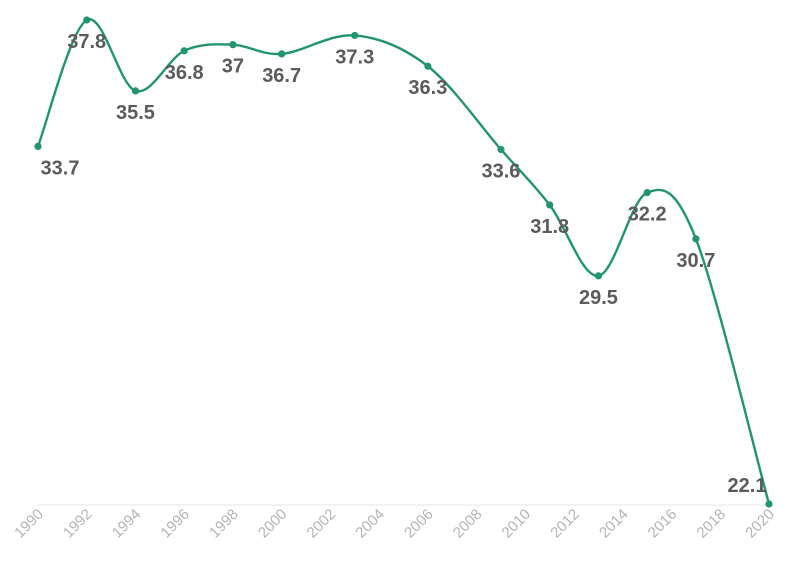 This screenshot has height=575, width=796. What do you see at coordinates (233, 67) in the screenshot?
I see `data-label: 37` at bounding box center [233, 67].